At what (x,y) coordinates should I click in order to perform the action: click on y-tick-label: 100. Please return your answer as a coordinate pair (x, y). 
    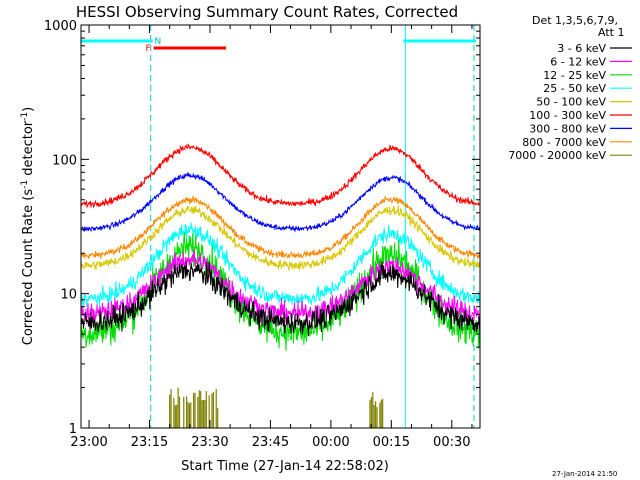
    Looking at the image, I should click on (64, 160).